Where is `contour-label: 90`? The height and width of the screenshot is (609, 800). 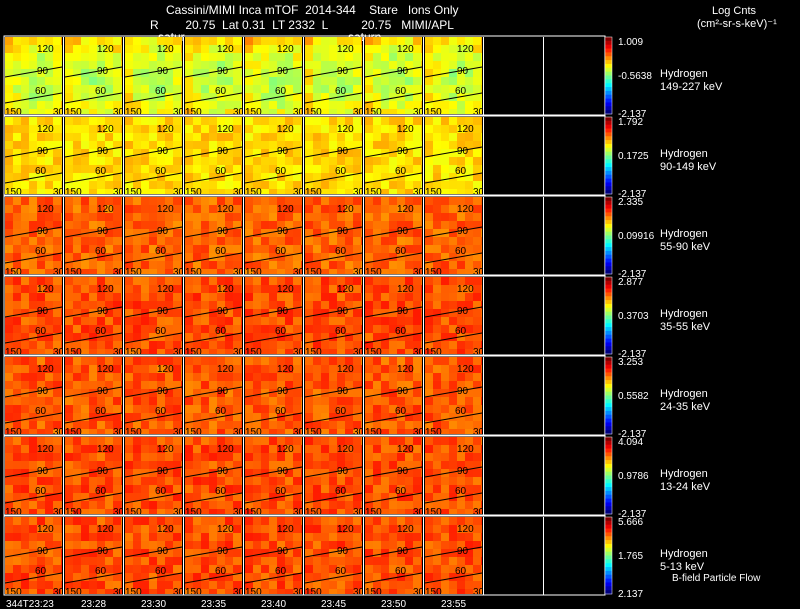
contour-label: 90 is located at coordinates (283, 151).